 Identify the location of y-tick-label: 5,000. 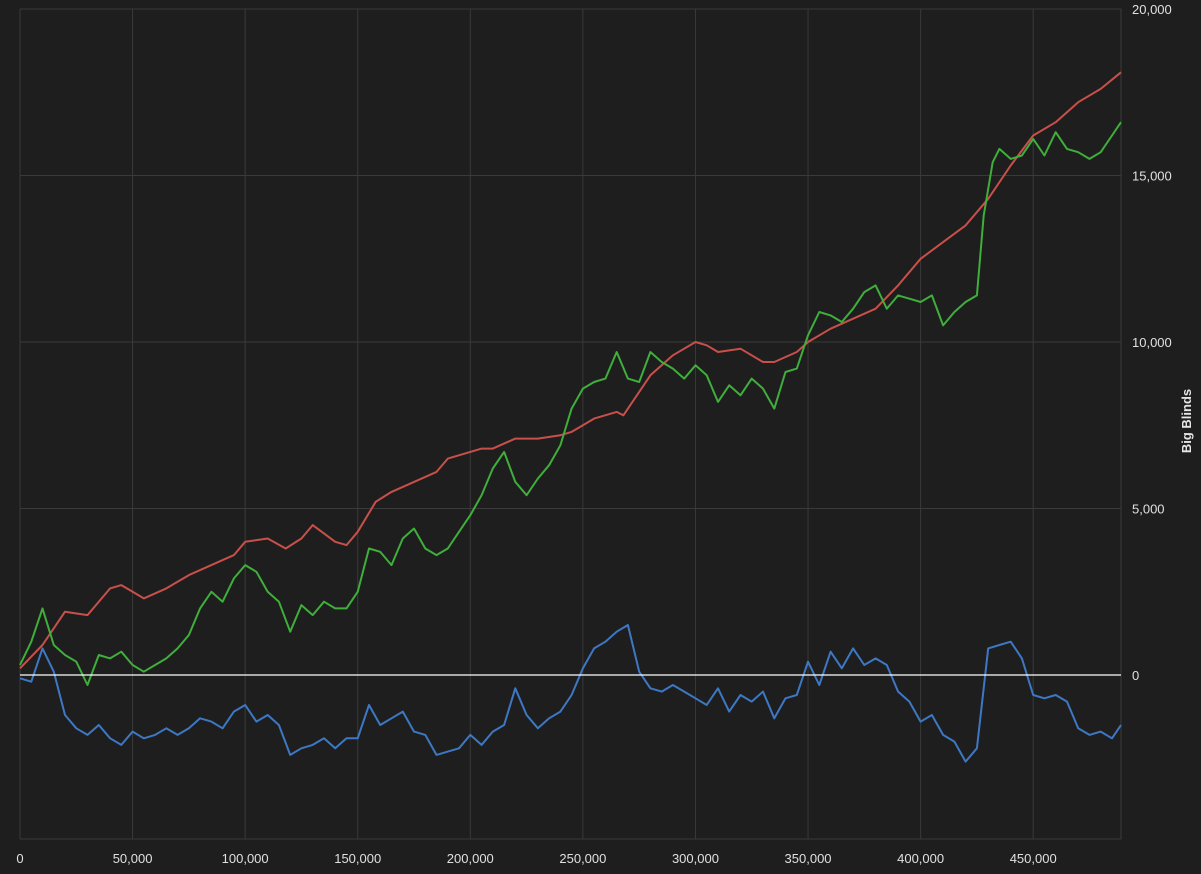
(1148, 509).